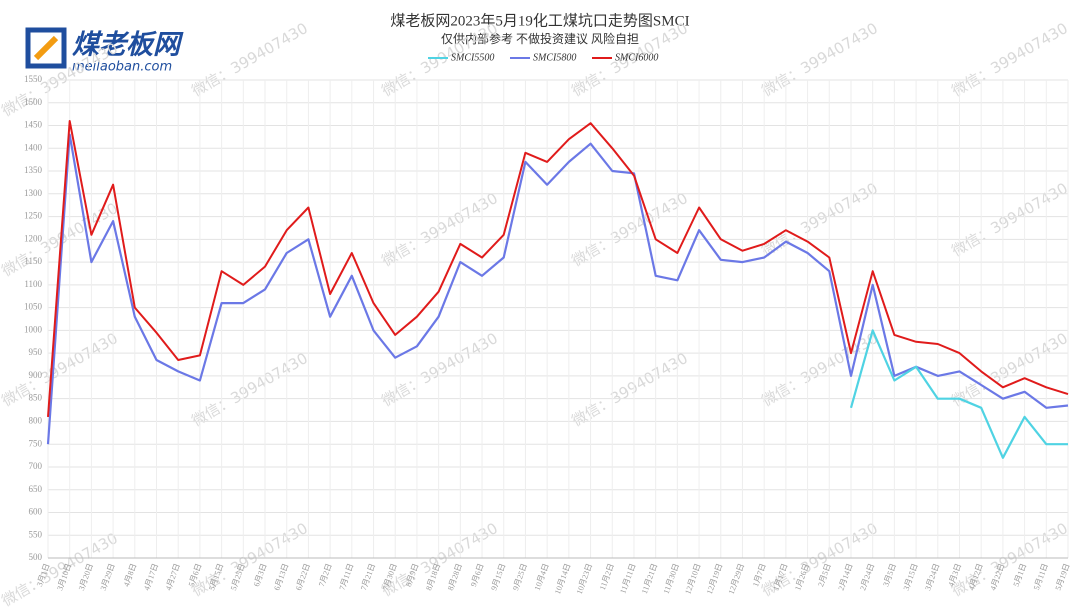 This screenshot has width=1080, height=612. I want to click on x-tick-label: 6月22日, so click(303, 576).